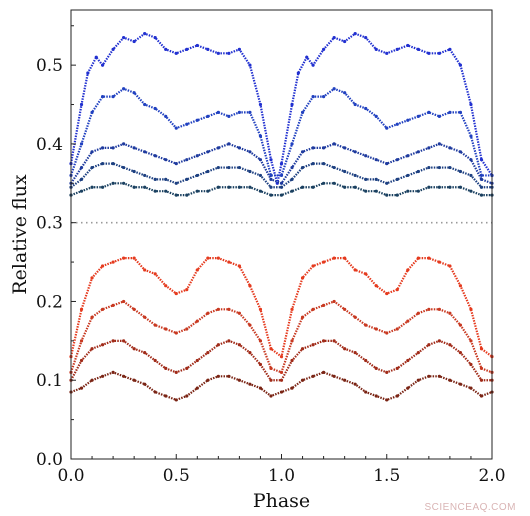 The image size is (530, 516). What do you see at coordinates (386, 476) in the screenshot?
I see `x-tick-label: 1.5` at bounding box center [386, 476].